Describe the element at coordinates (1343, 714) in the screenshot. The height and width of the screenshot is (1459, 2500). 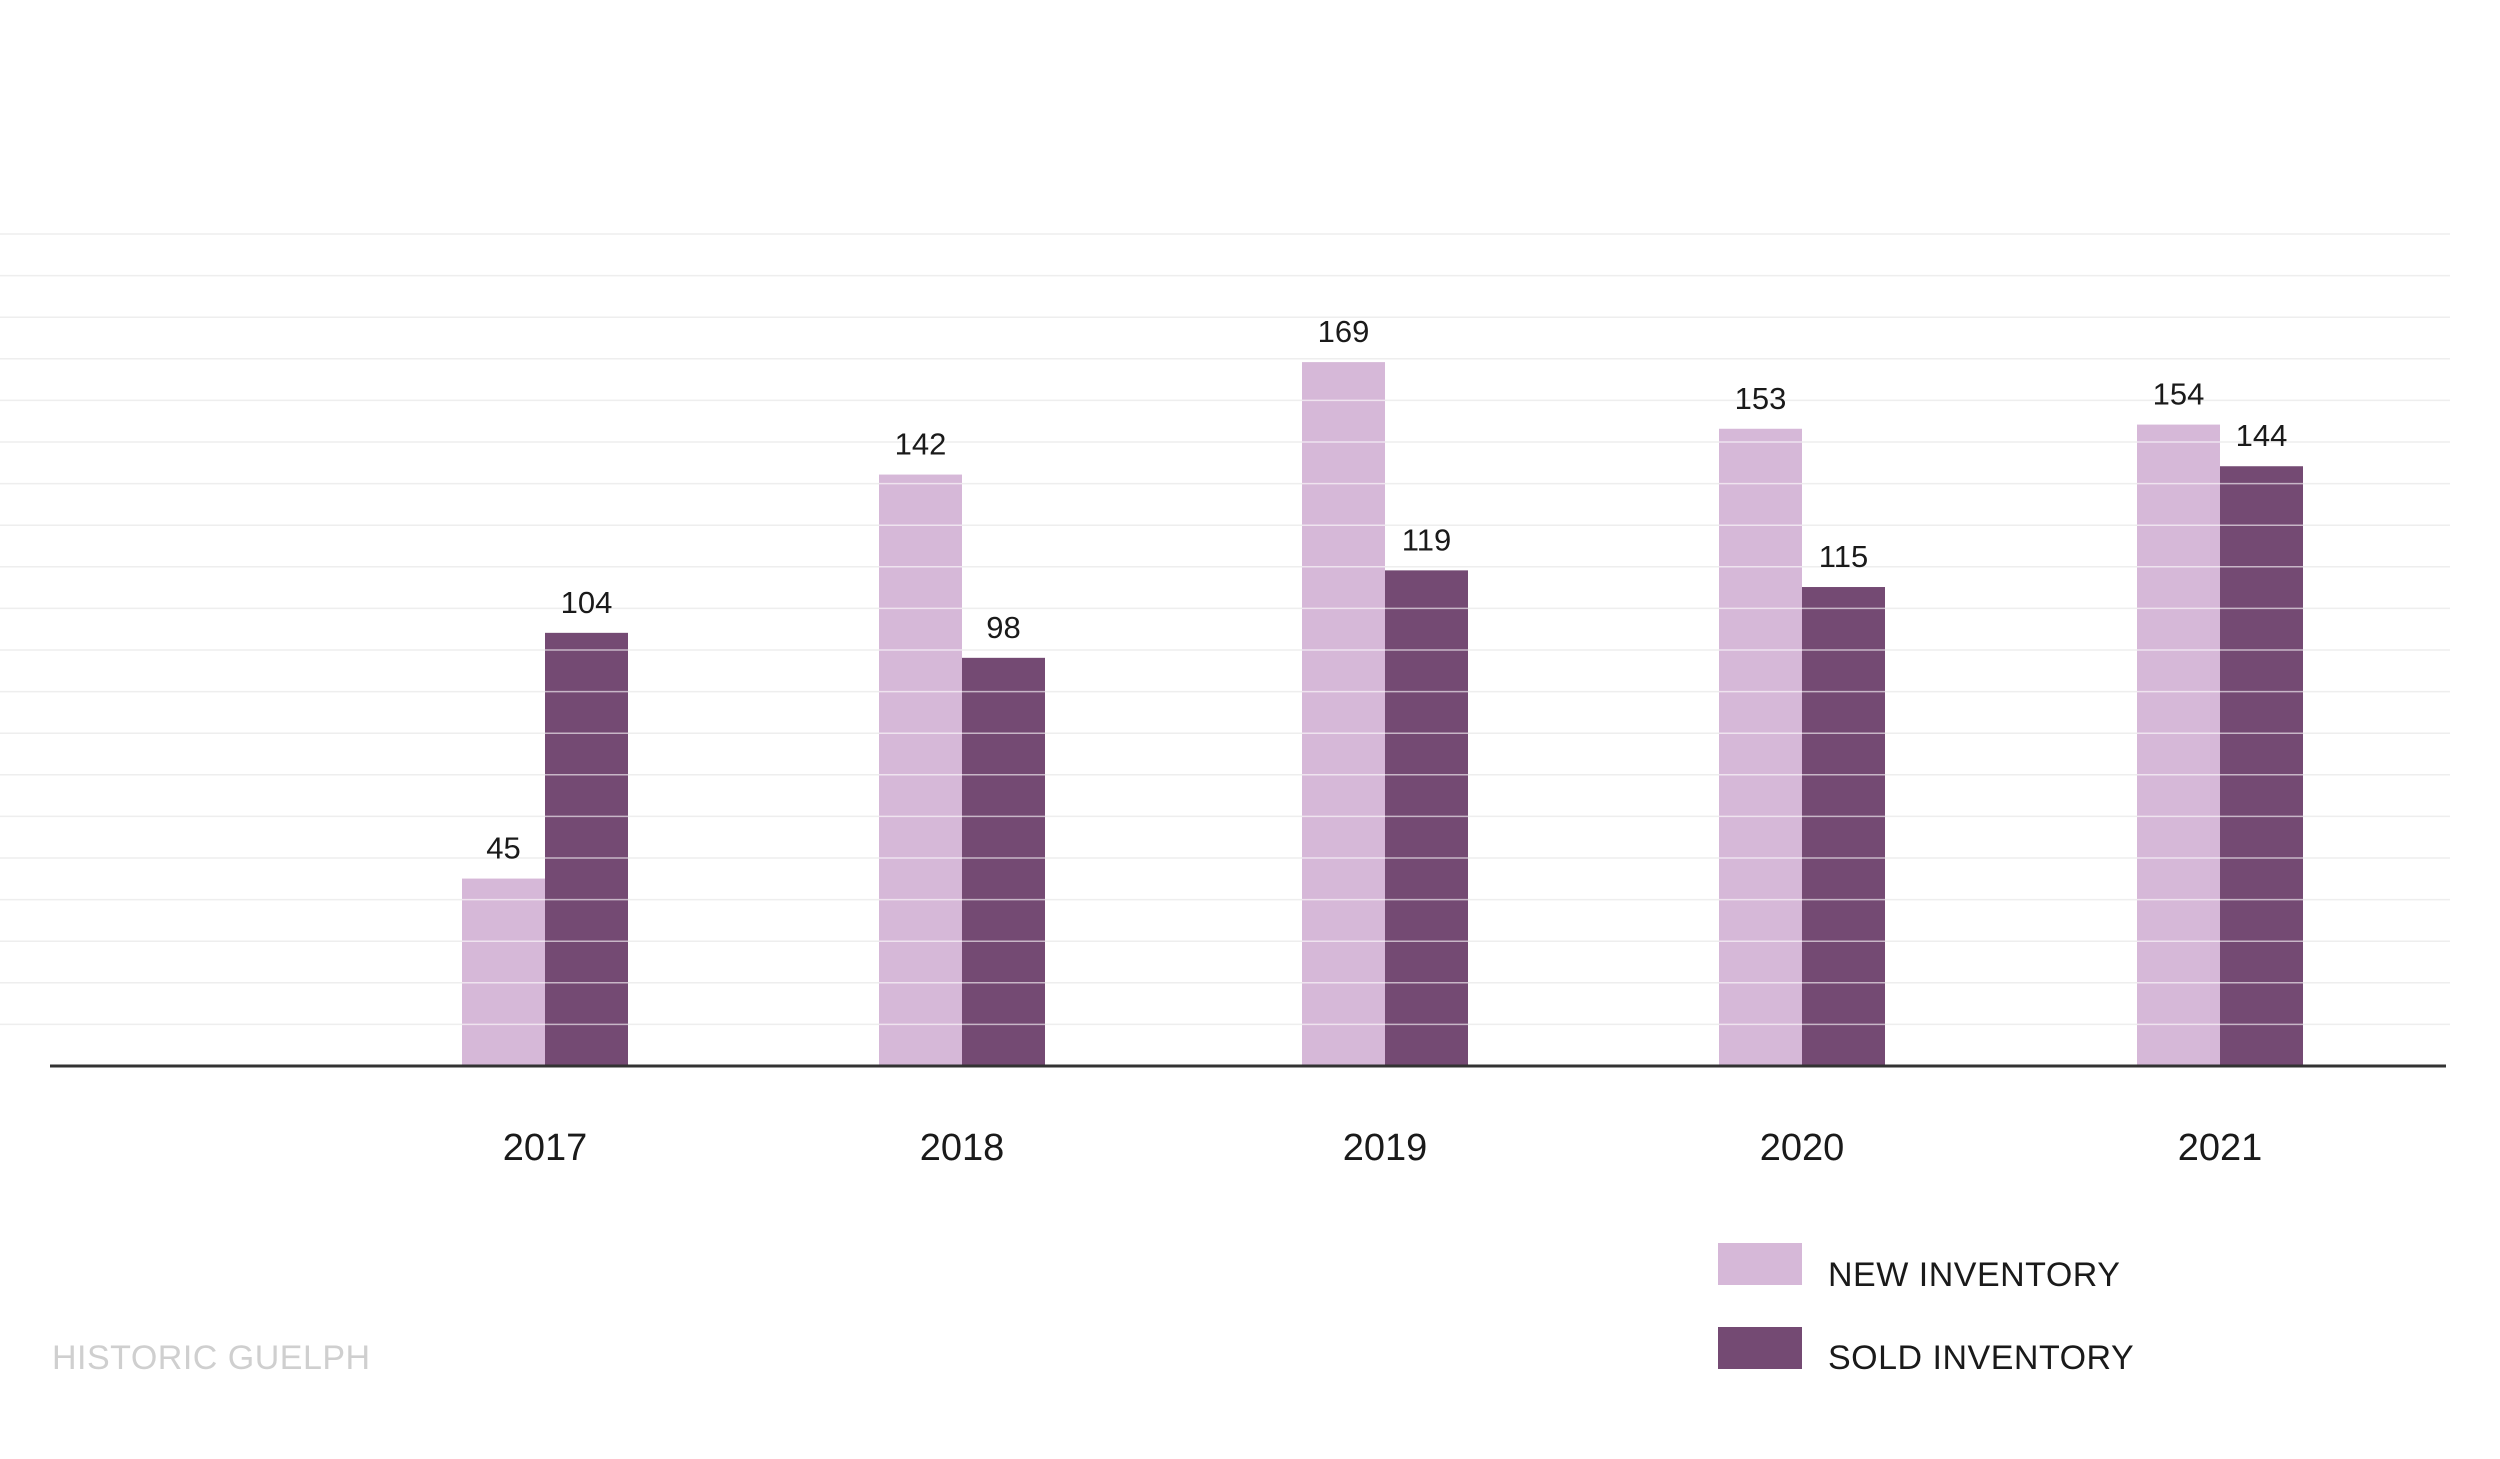
I see `bar-new-inventory-2019` at that location.